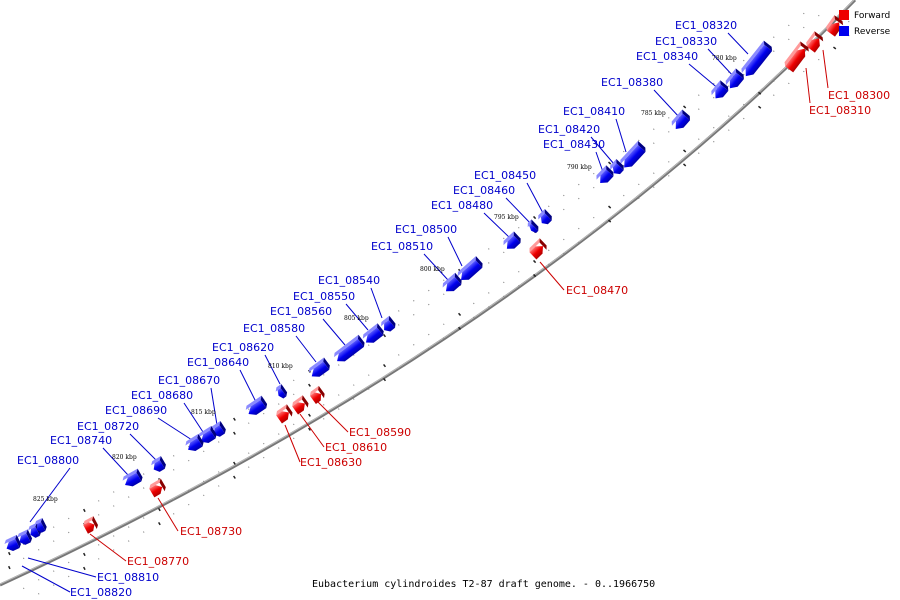 This screenshot has width=900, height=600. Describe the element at coordinates (484, 190) in the screenshot. I see `gene-label-EC1_08460: EC1_08460` at that location.